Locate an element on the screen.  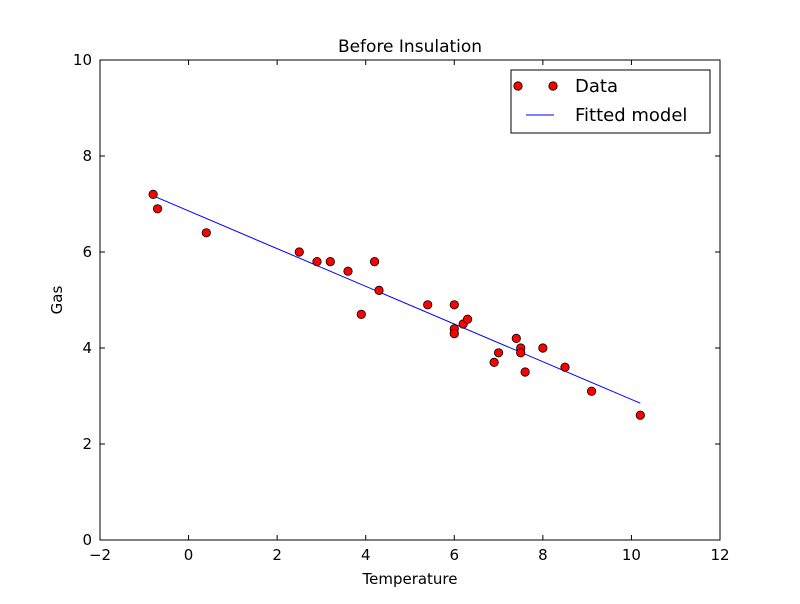
y-axis-label: Gas is located at coordinates (57, 300).